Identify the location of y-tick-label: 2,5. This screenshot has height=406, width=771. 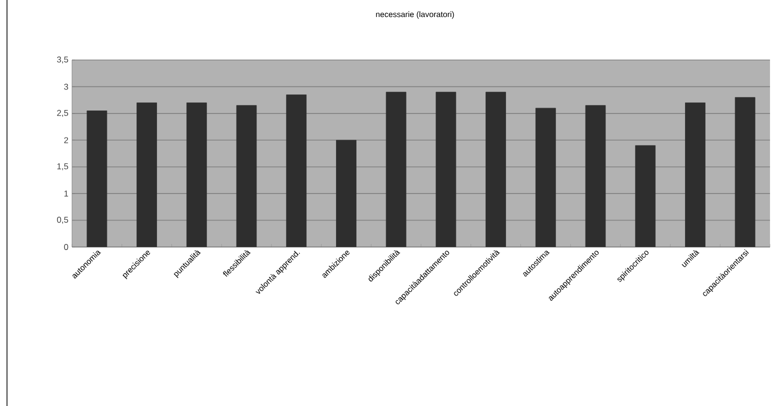
(62, 113).